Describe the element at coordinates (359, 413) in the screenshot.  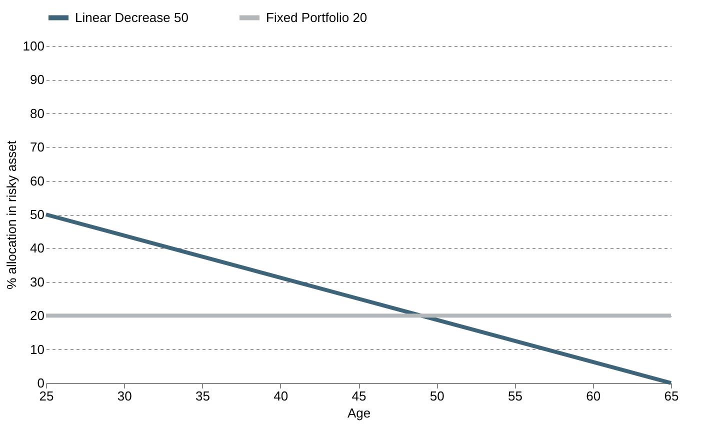
I see `x-axis-title: Age` at that location.